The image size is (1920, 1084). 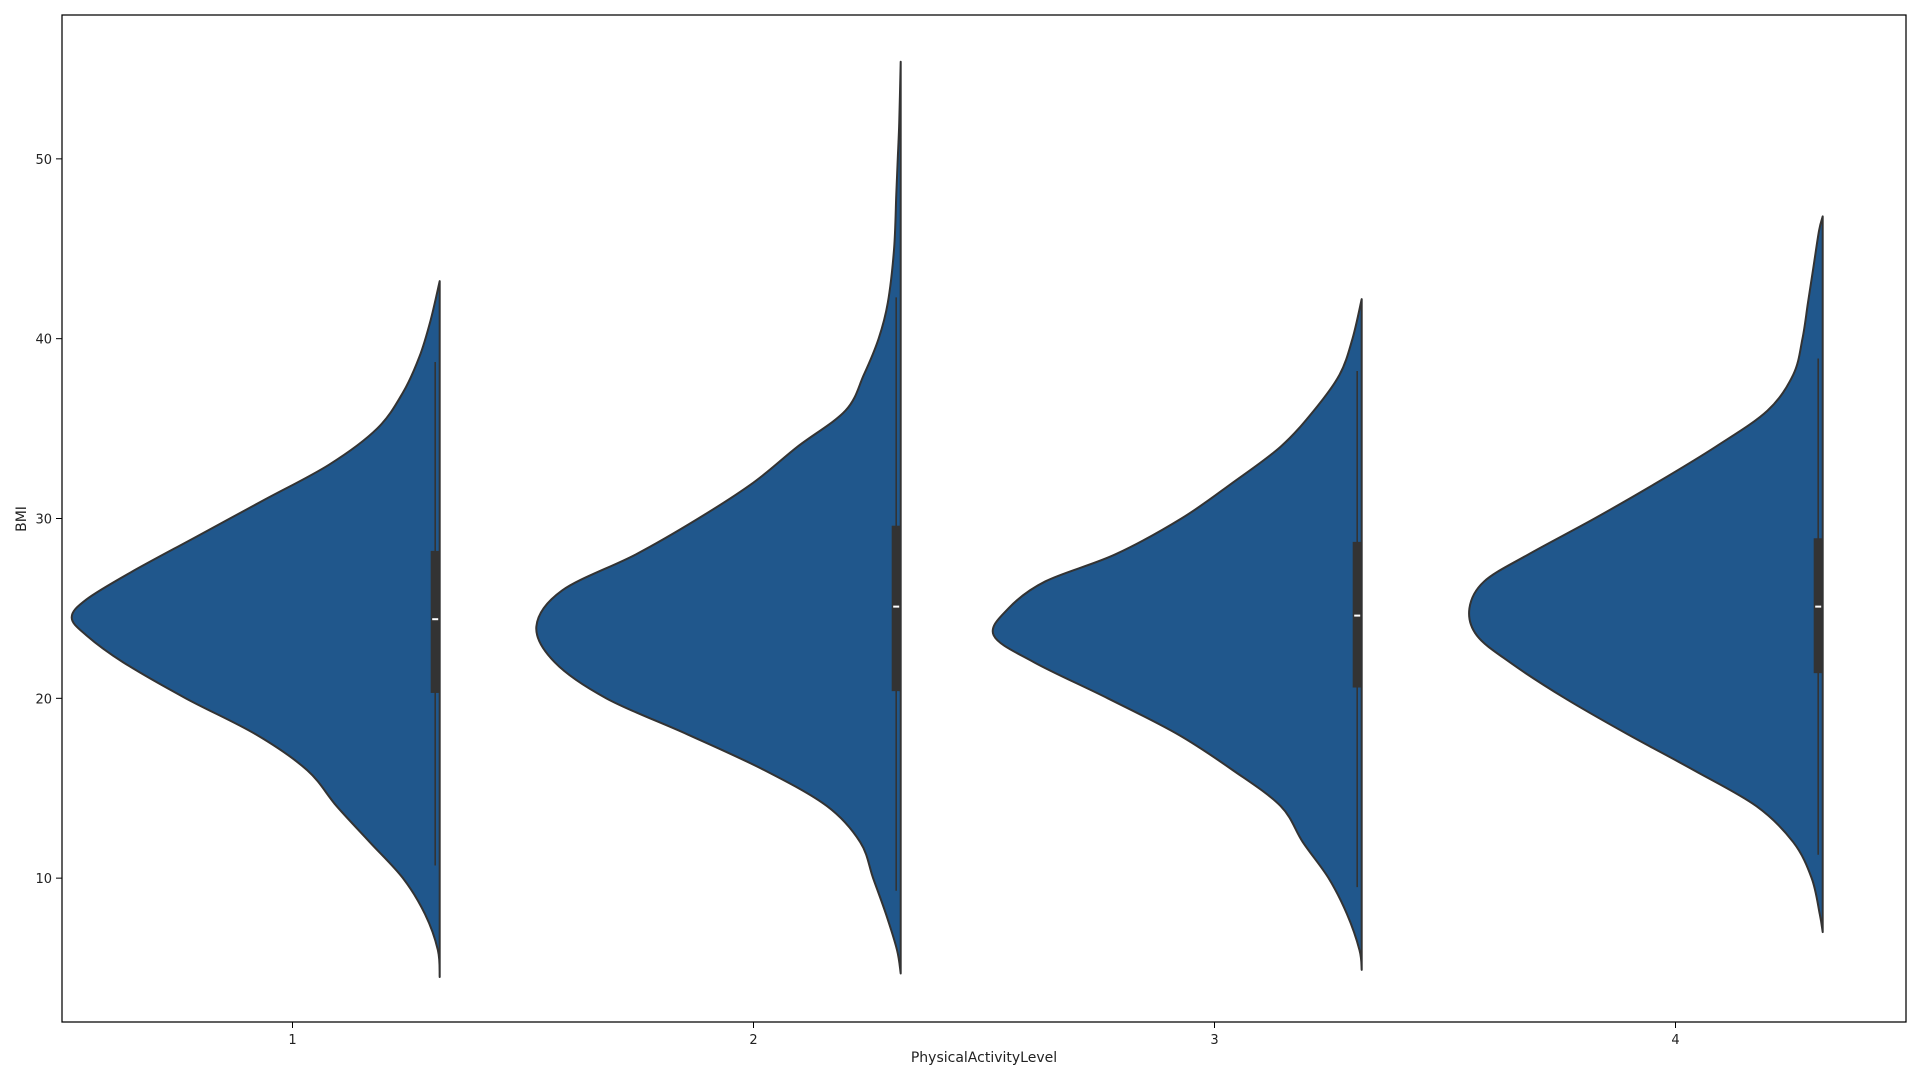 I want to click on y-axis: 10 20 30 40 50, so click(x=48, y=520).